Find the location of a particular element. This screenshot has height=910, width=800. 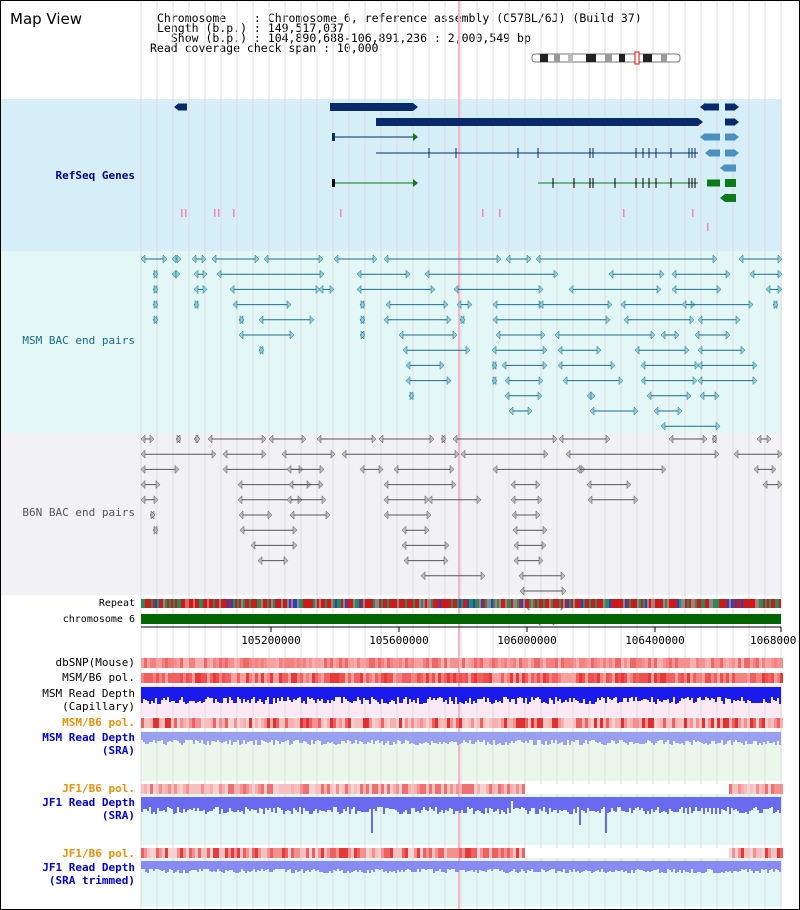

chromosome-ideogram is located at coordinates (606, 58).